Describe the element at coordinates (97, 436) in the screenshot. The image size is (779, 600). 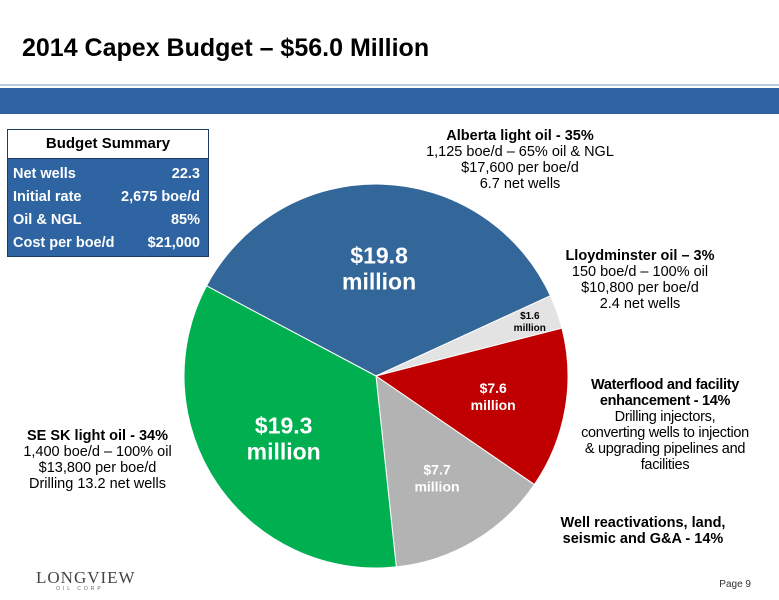
I see `label-sesk-name: SE SK light oil - 34%` at that location.